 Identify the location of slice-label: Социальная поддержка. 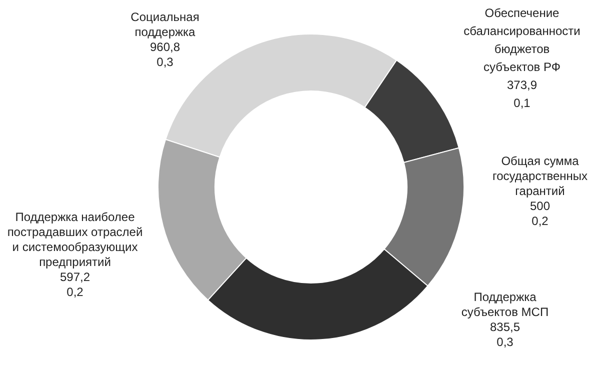
(165, 25).